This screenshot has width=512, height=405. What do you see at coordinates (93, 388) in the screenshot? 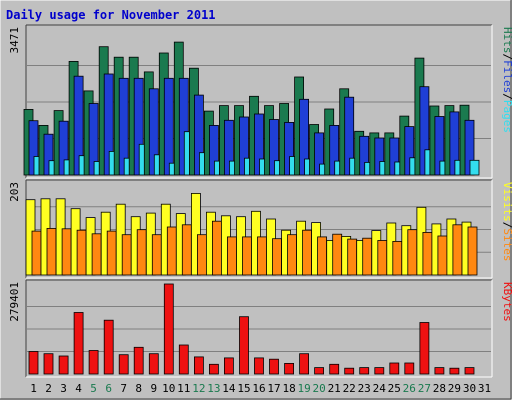
I see `x-tick-label-day-5: 5` at bounding box center [93, 388].